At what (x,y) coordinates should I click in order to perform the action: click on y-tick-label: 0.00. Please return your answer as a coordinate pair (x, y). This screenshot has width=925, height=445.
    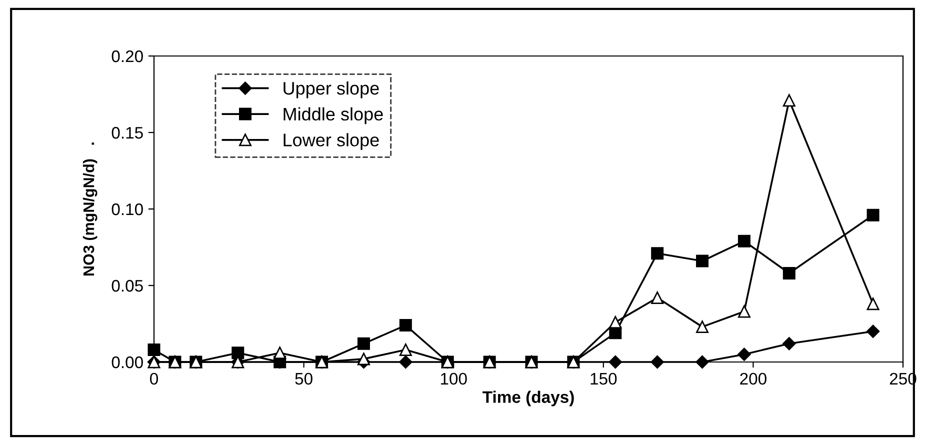
    Looking at the image, I should click on (127, 362).